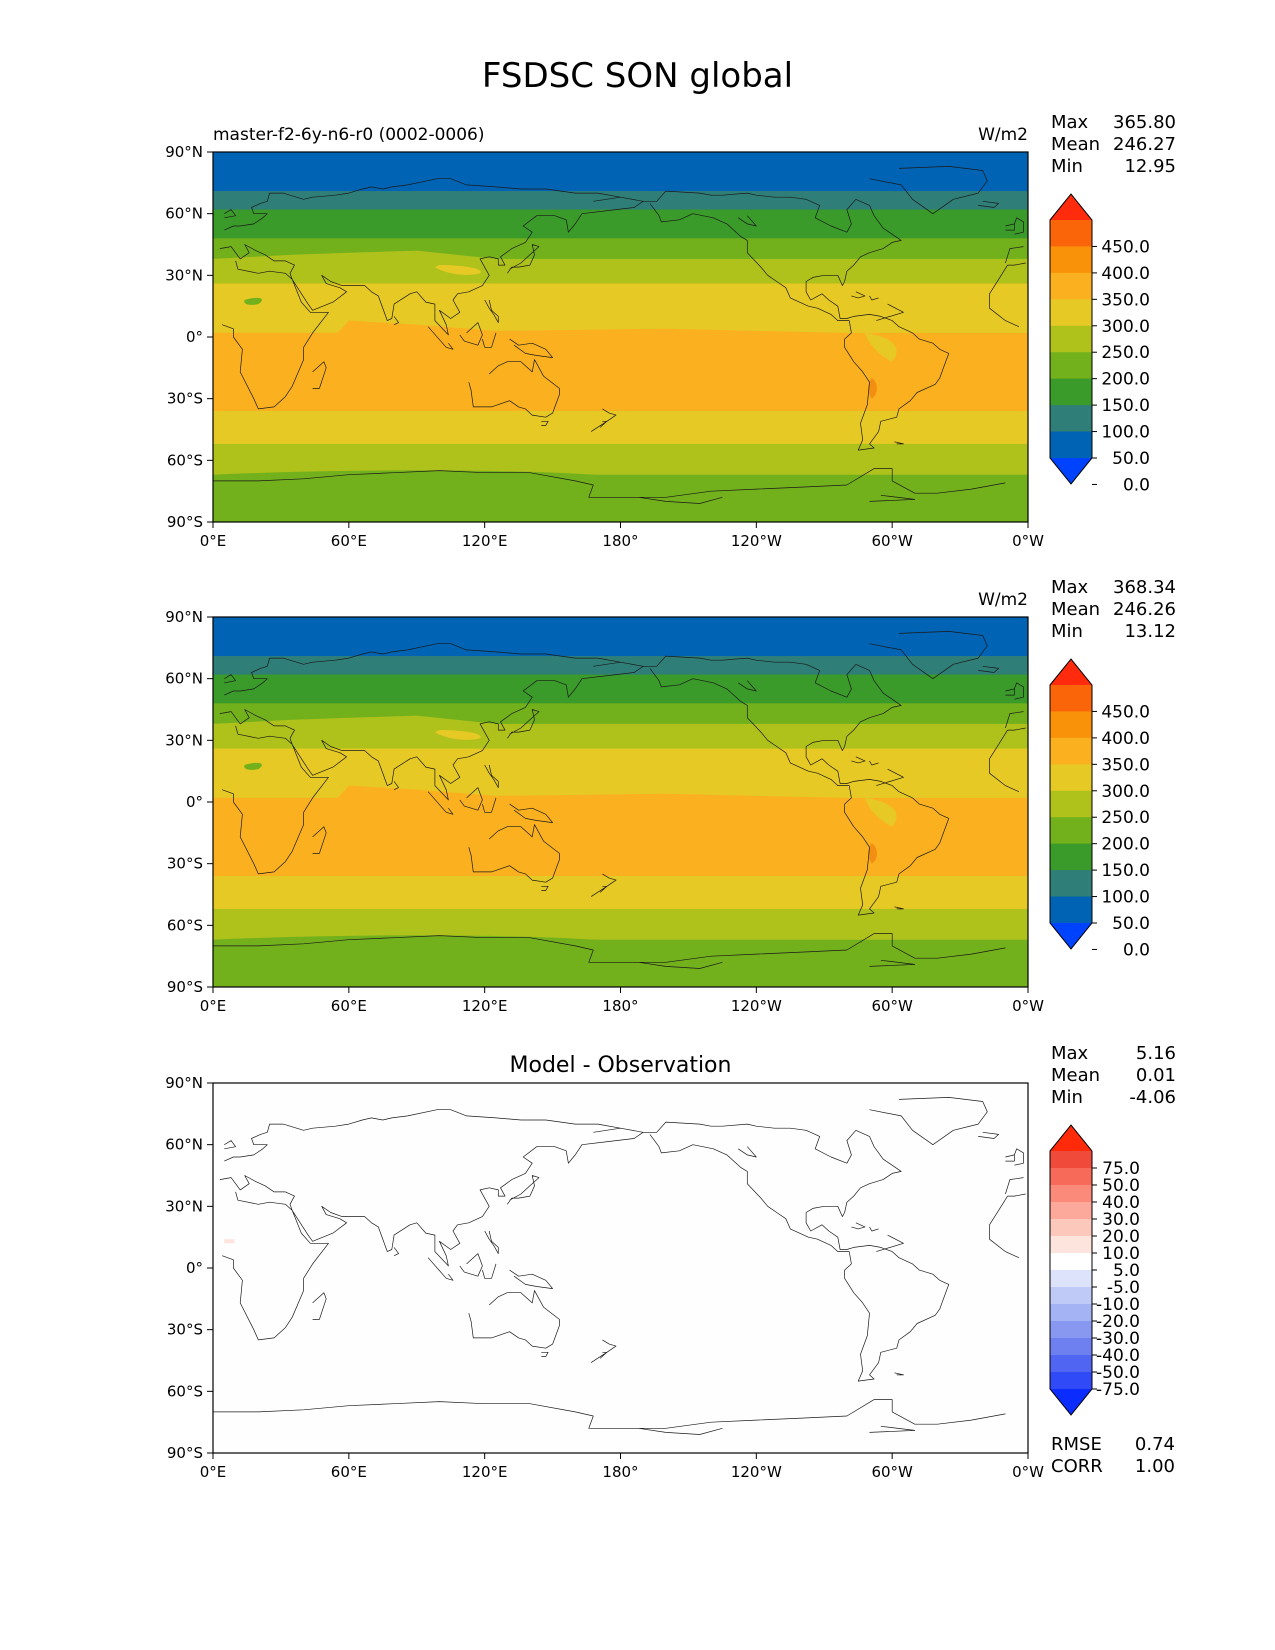 The image size is (1275, 1650). I want to click on stat-value-corr: 1.00, so click(1155, 1466).